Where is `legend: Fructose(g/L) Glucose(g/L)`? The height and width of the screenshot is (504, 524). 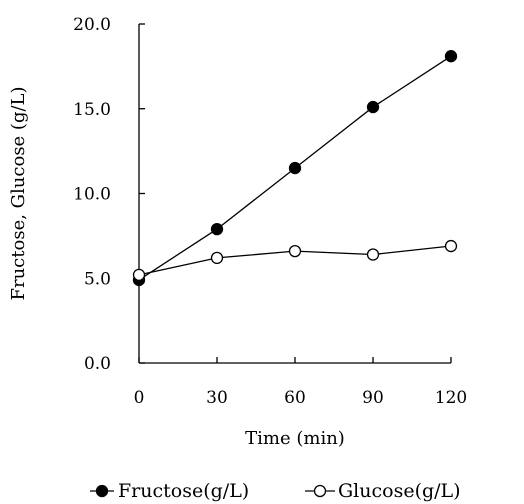
legend: Fructose(g/L) Glucose(g/L) is located at coordinates (275, 491).